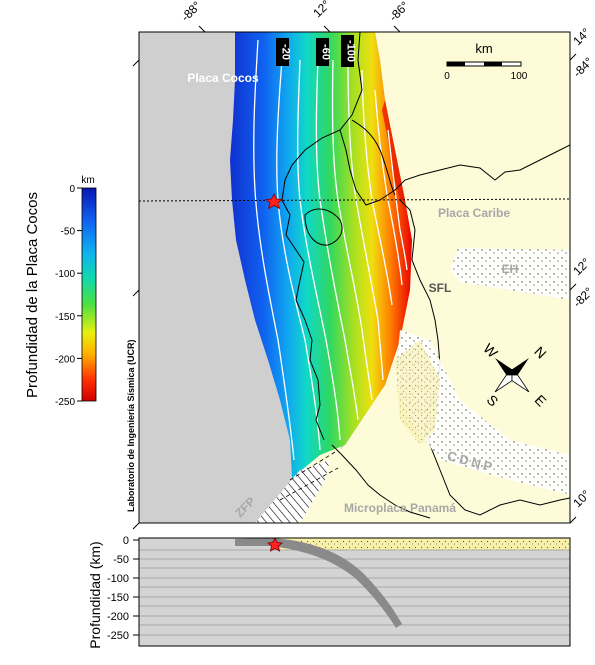 The height and width of the screenshot is (665, 595). What do you see at coordinates (76, 291) in the screenshot?
I see `colorbar: km 0 -50 -100 -150 -200 -250` at bounding box center [76, 291].